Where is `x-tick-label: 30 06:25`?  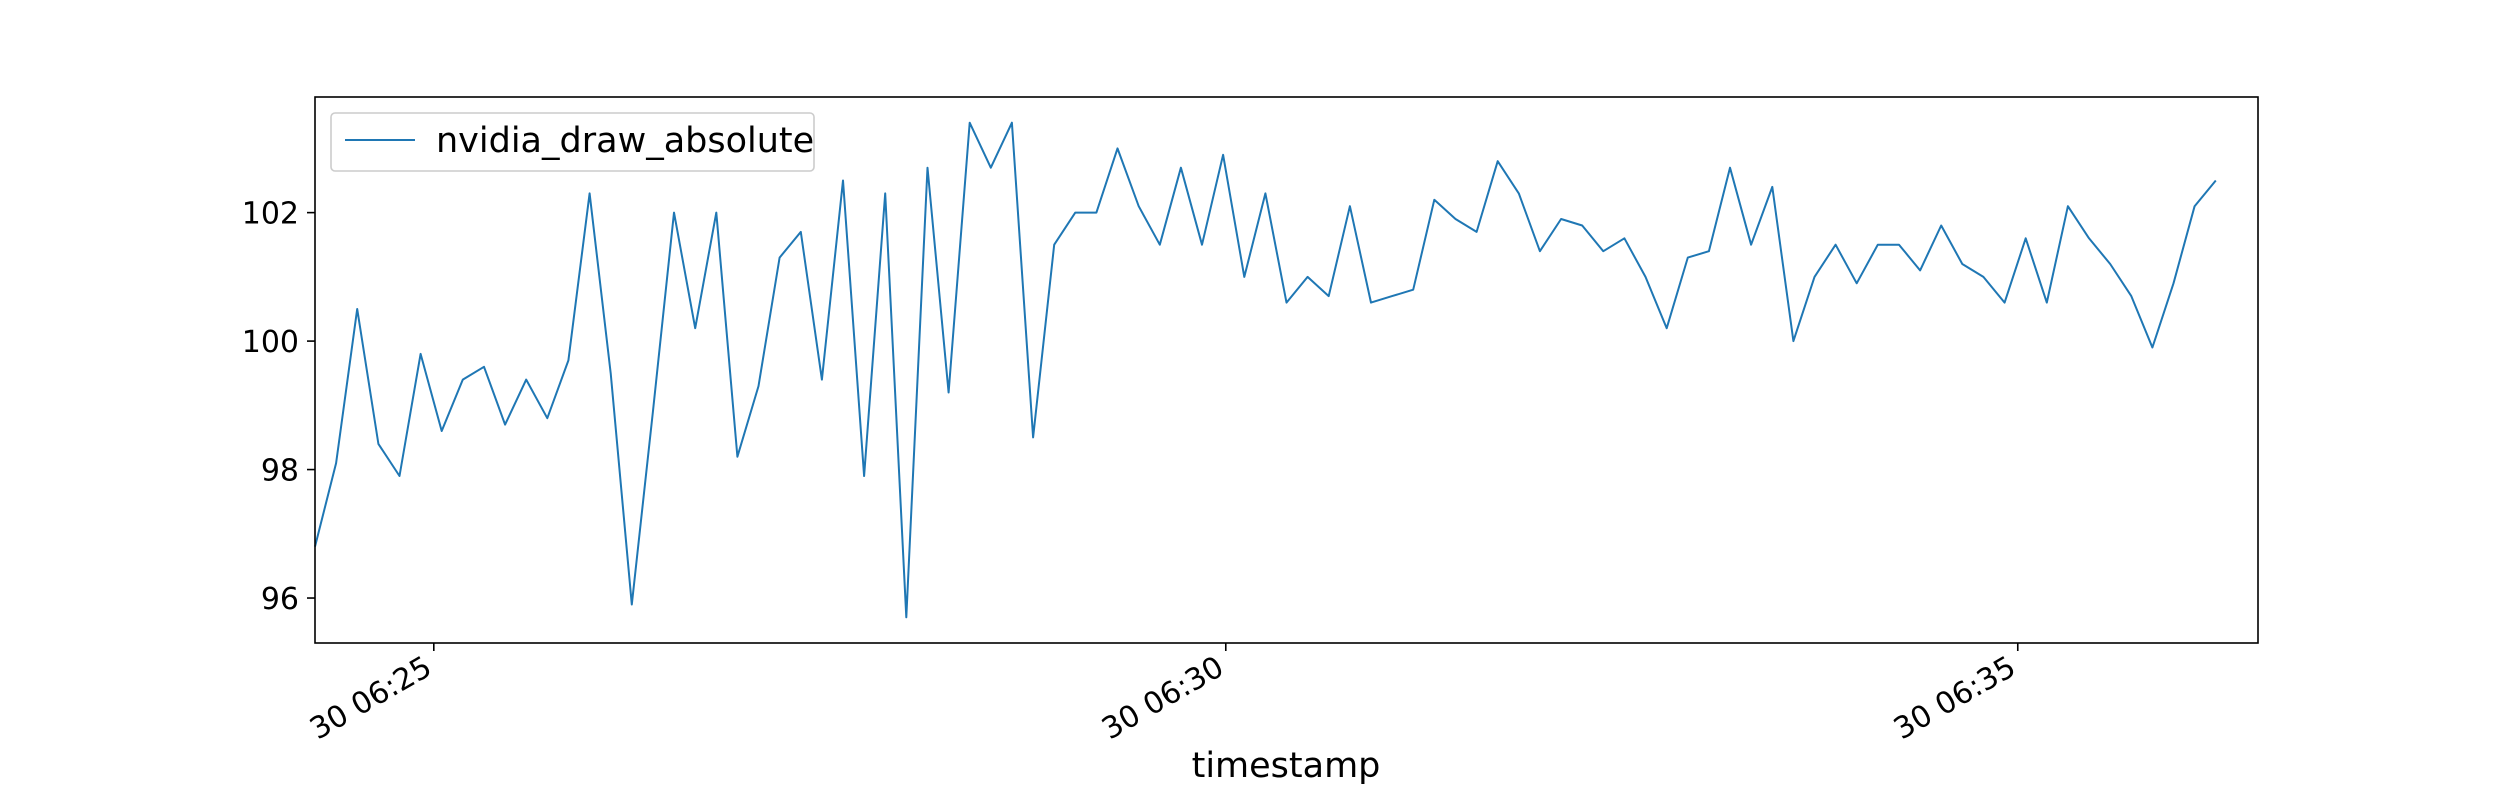
x-tick-label: 30 06:25 is located at coordinates (371, 698).